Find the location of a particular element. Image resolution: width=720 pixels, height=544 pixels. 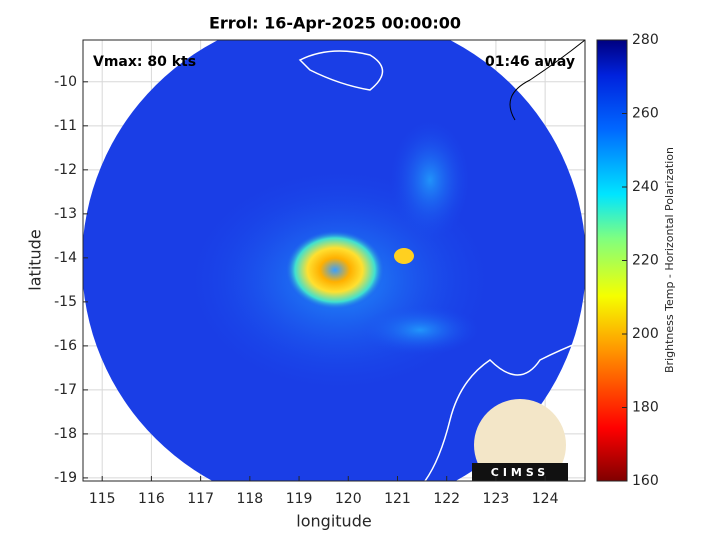

colorbar-tick-label: 200 is located at coordinates (645, 334).